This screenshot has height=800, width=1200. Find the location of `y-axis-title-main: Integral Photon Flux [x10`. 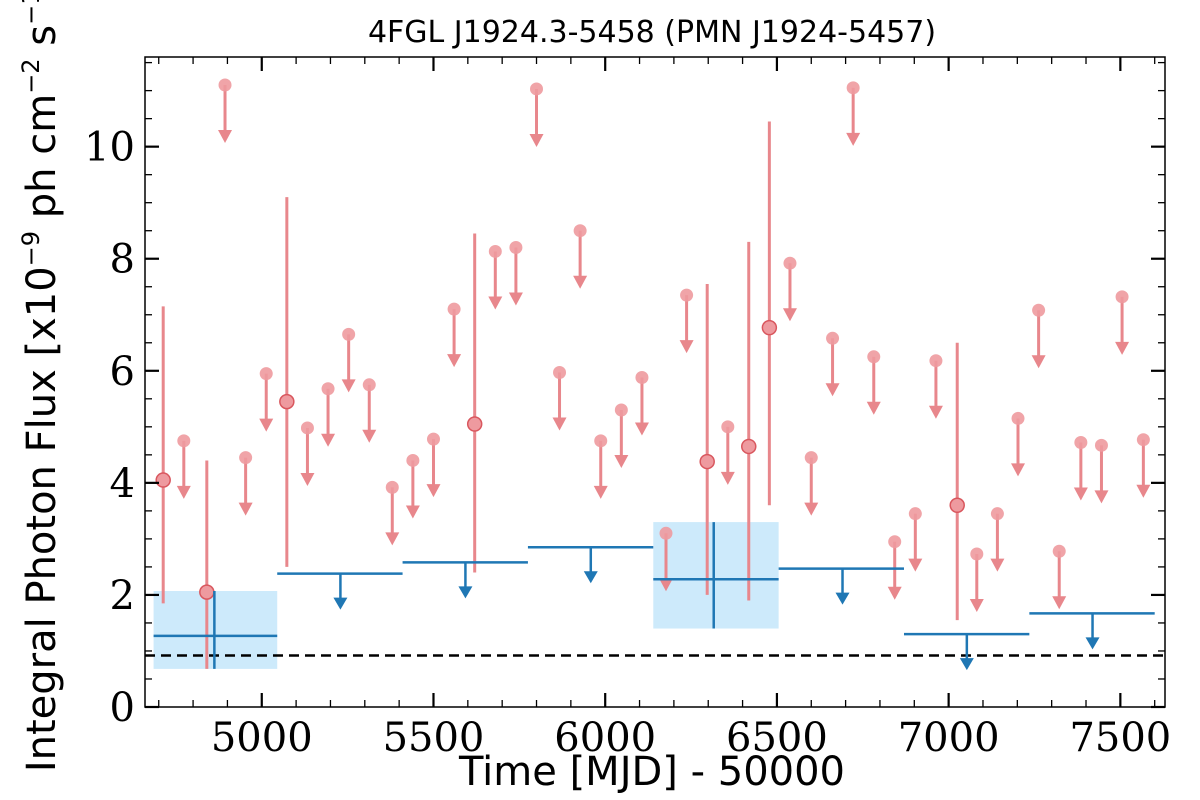

y-axis-title-main: Integral Photon Flux [x10 is located at coordinates (42, 519).